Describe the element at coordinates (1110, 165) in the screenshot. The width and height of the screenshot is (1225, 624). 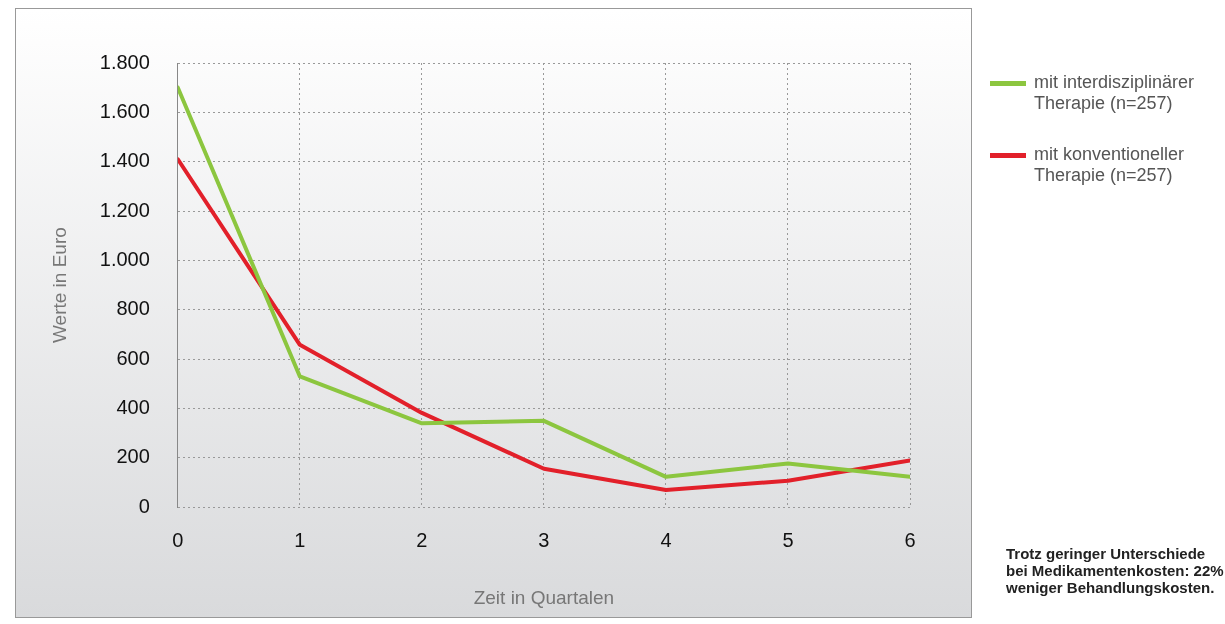
I see `legend-label: mit konventioneller Therapie (n=257)` at that location.